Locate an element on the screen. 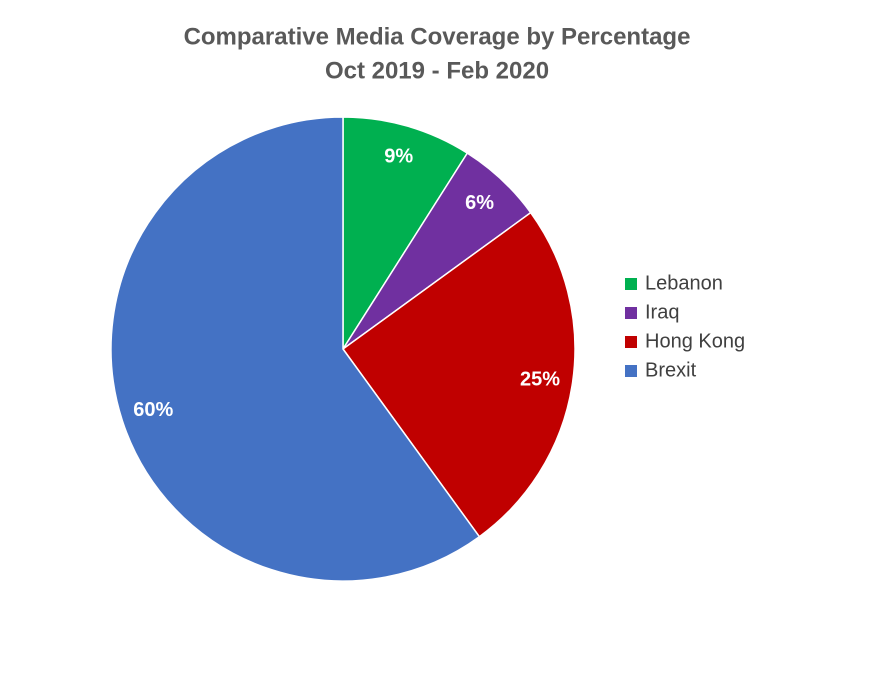 This screenshot has height=690, width=877. data-label: 60% is located at coordinates (153, 410).